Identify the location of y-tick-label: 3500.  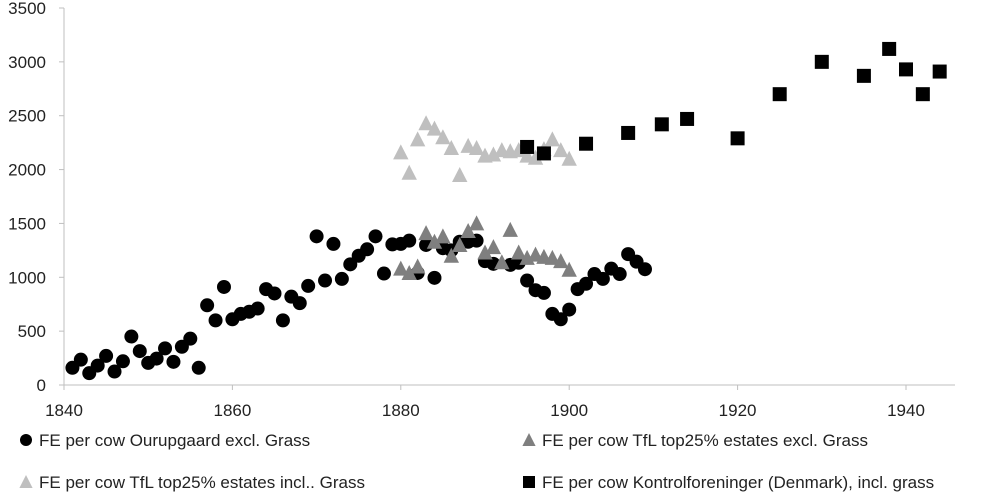
(27, 9).